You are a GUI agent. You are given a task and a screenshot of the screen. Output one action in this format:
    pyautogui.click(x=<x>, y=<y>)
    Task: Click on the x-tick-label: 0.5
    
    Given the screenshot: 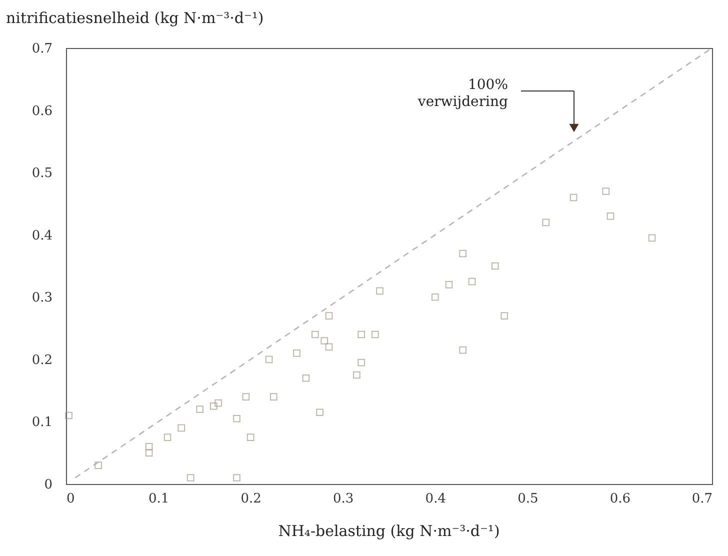 What is the action you would take?
    pyautogui.click(x=528, y=499)
    